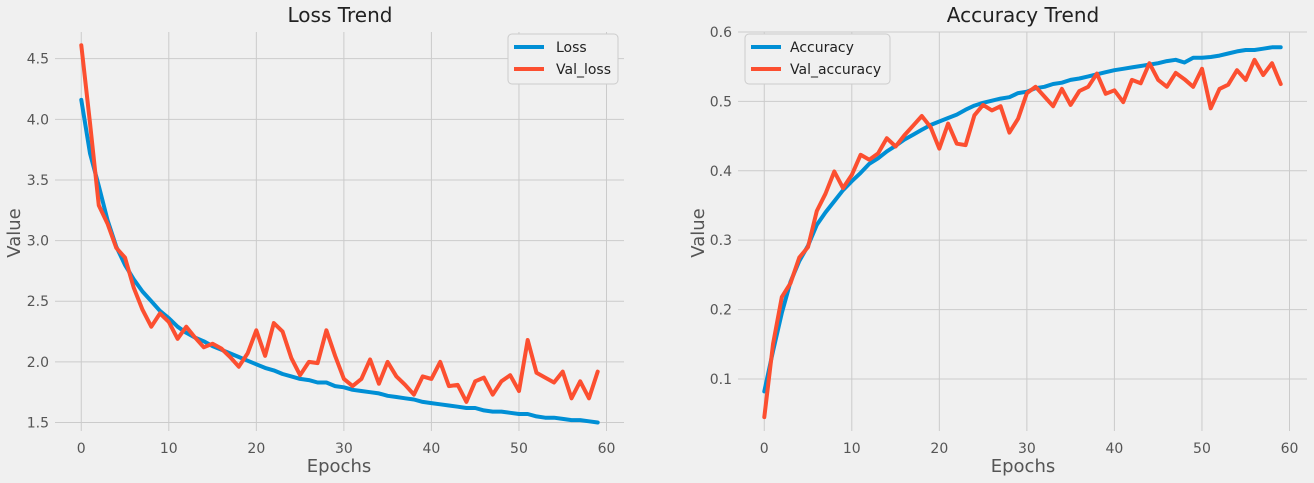  Describe the element at coordinates (38, 181) in the screenshot. I see `y-tick-label: 3.5` at that location.